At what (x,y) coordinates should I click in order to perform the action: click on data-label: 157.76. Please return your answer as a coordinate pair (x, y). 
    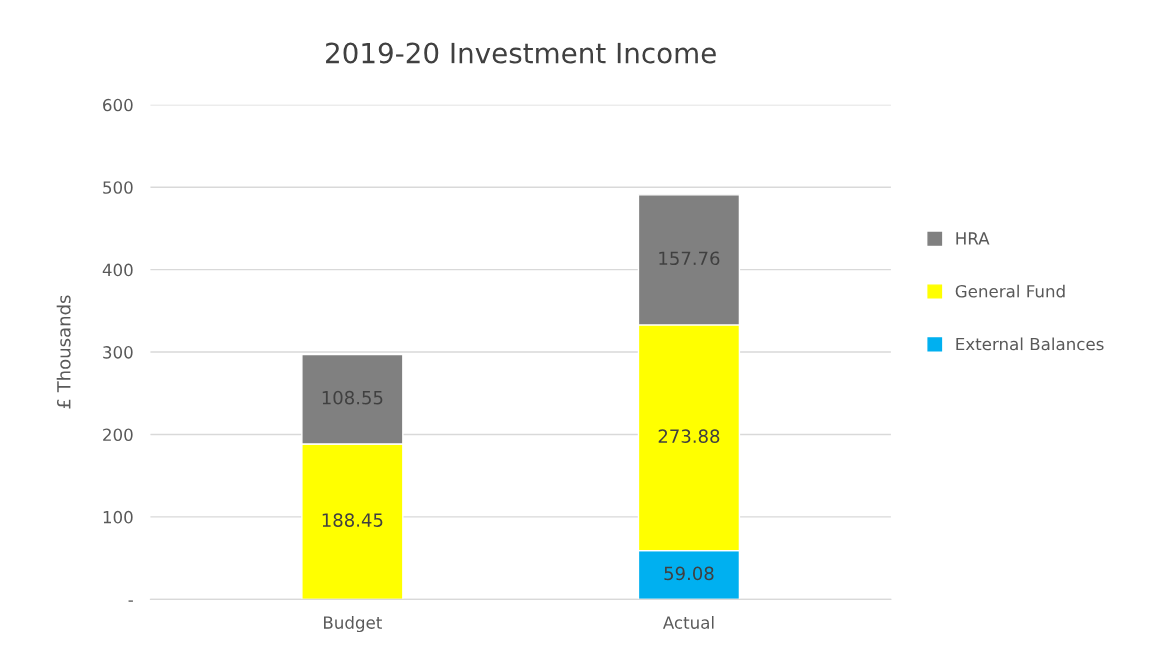
    Looking at the image, I should click on (689, 258).